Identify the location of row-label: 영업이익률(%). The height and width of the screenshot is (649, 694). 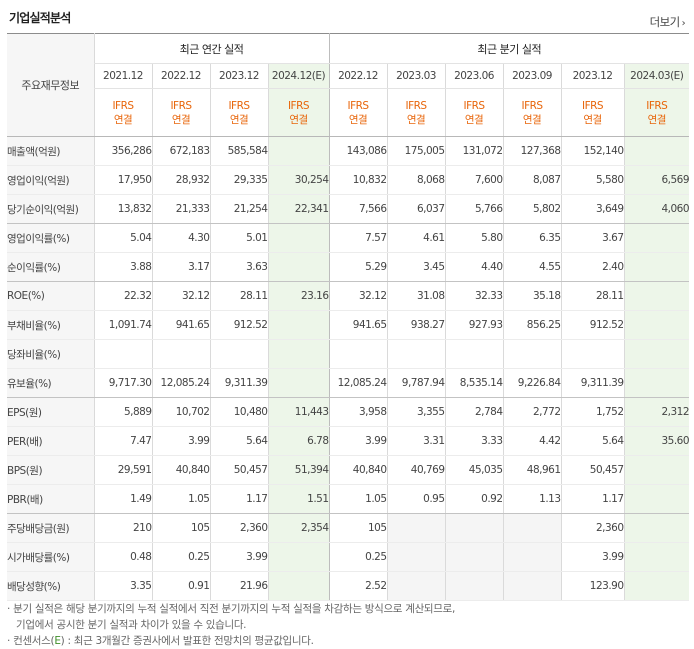
(50, 238).